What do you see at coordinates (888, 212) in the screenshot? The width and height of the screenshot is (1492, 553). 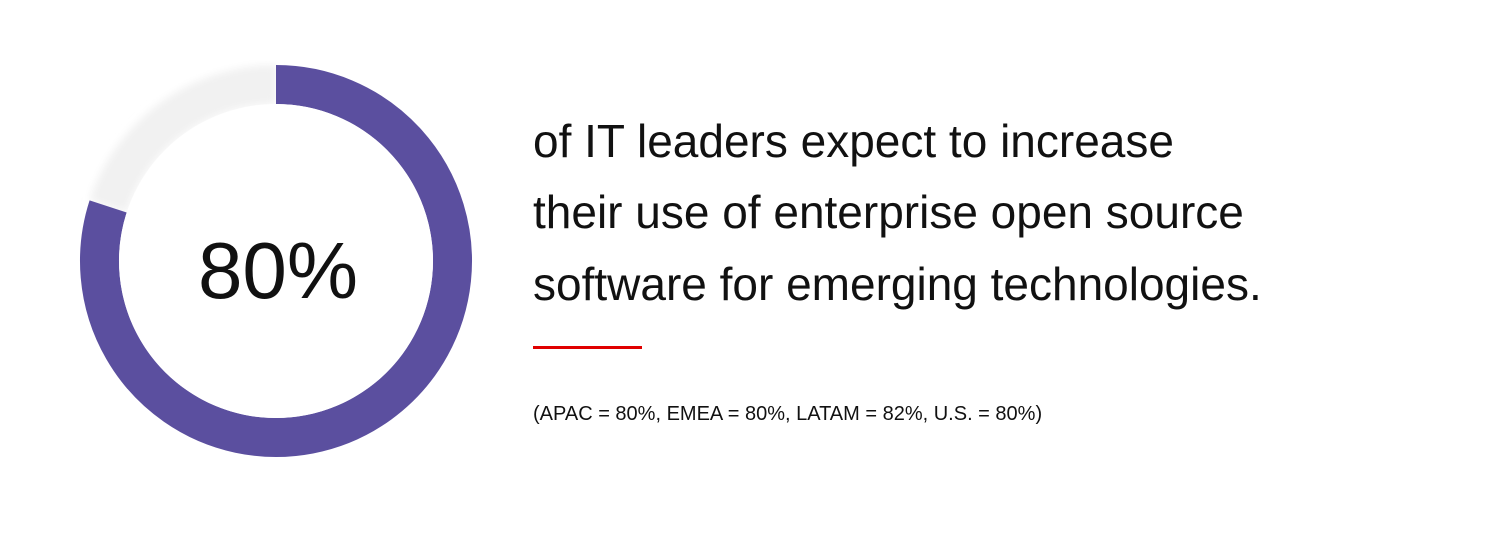 I see `headline-line: their use of enterprise open source` at bounding box center [888, 212].